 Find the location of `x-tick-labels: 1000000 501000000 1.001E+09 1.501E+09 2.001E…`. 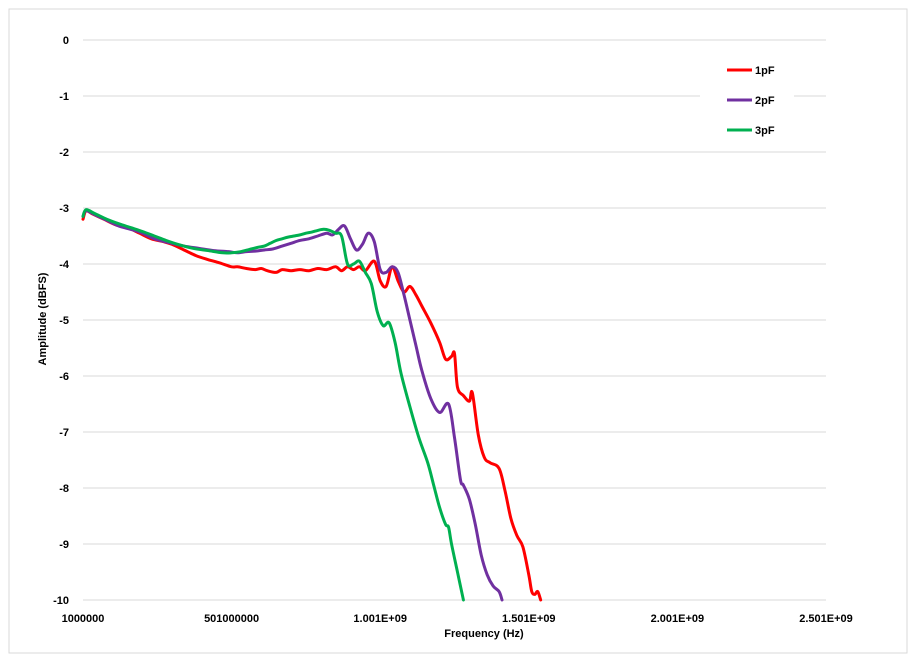

x-tick-labels: 1000000 501000000 1.001E+09 1.501E+09 2.001E… is located at coordinates (457, 619).